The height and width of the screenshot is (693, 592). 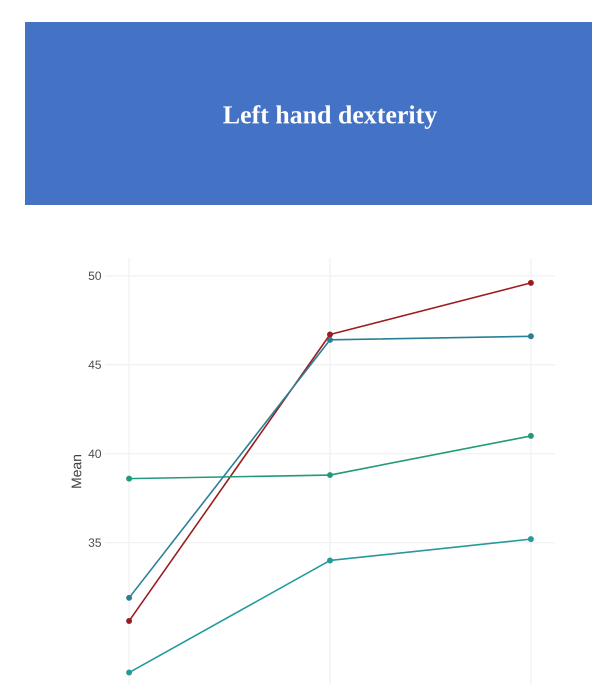 I want to click on y-axis-title: Mean, so click(x=77, y=471).